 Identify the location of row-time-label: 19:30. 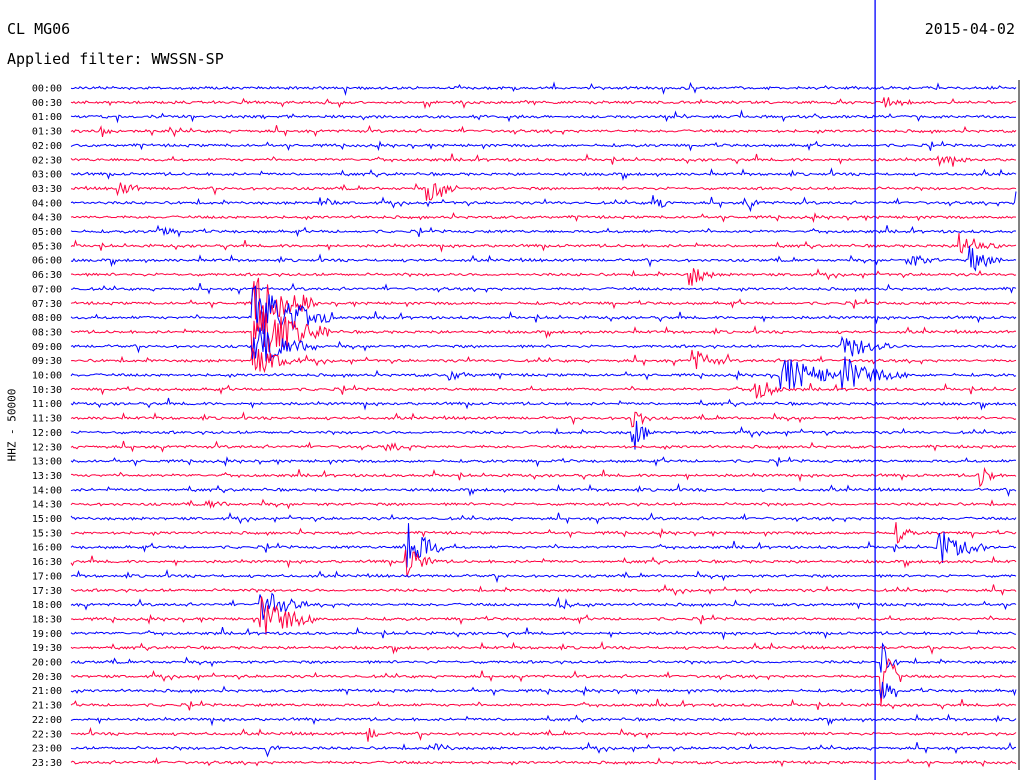
(47, 648).